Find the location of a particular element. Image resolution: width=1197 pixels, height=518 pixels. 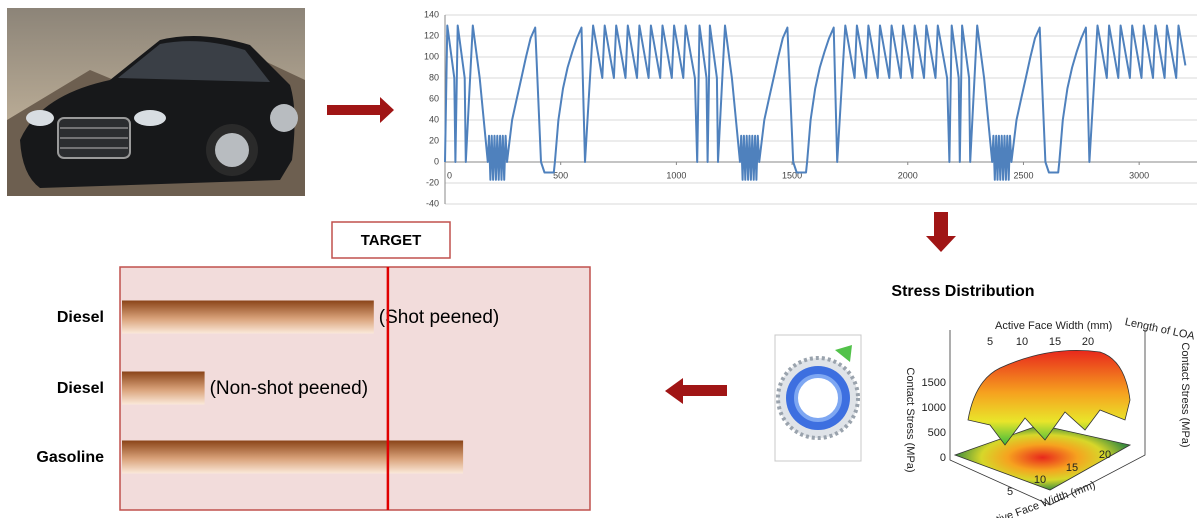

arrow-right is located at coordinates (360, 110).